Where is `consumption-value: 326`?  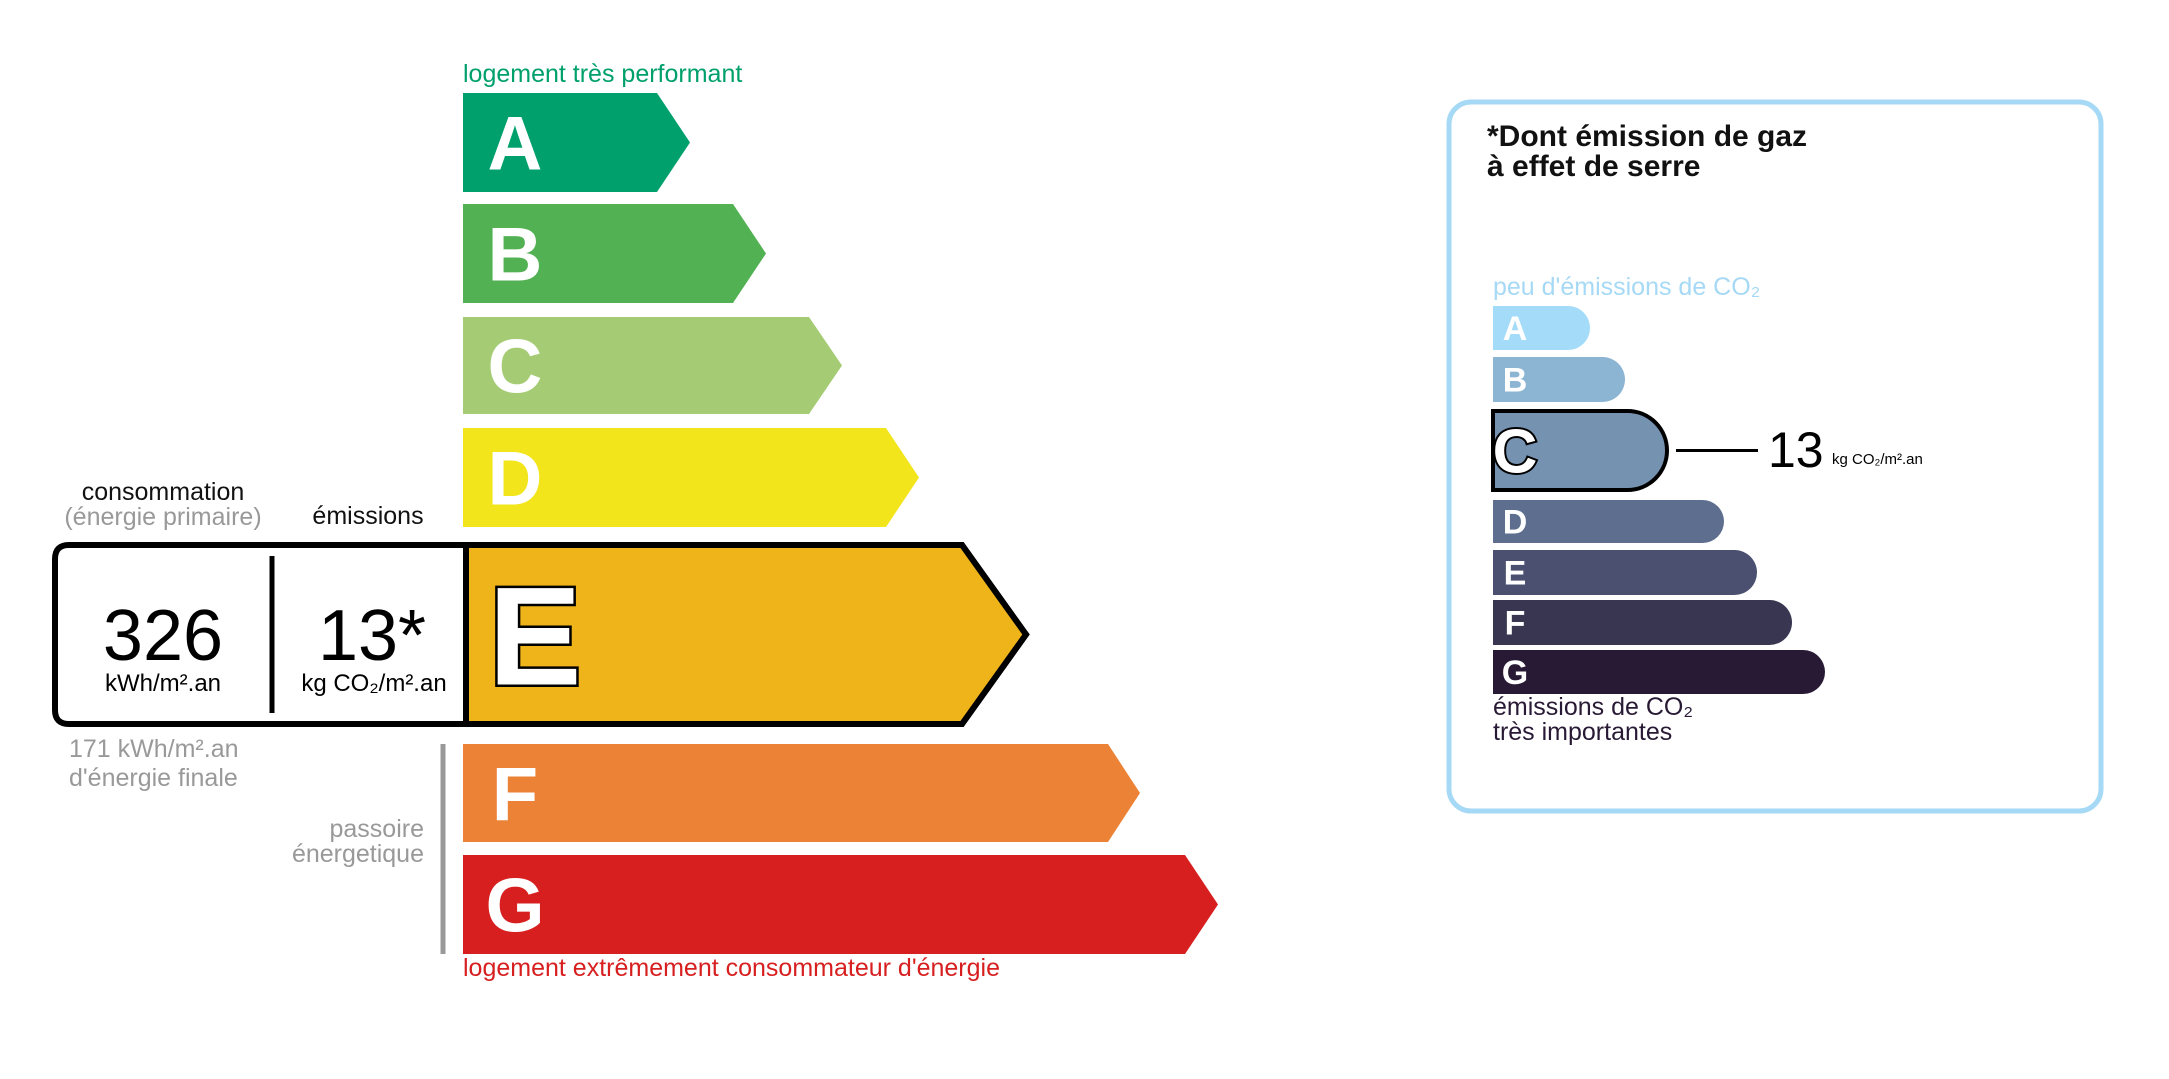 consumption-value: 326 is located at coordinates (163, 636).